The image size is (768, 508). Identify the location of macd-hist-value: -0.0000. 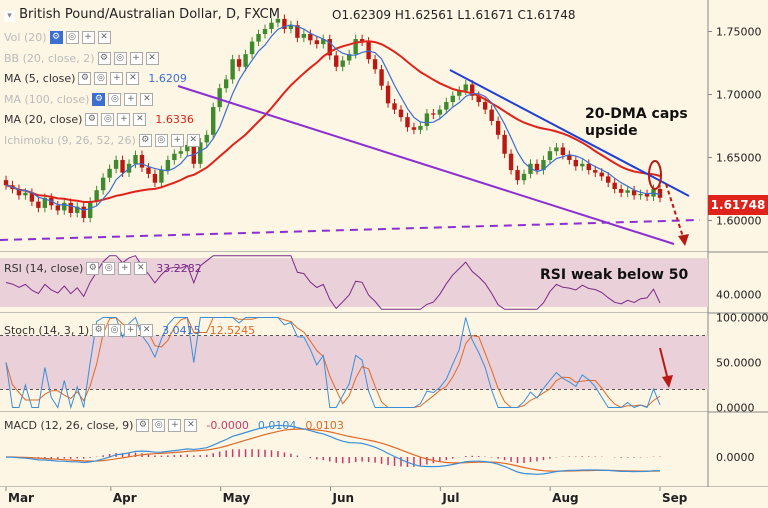
(227, 425).